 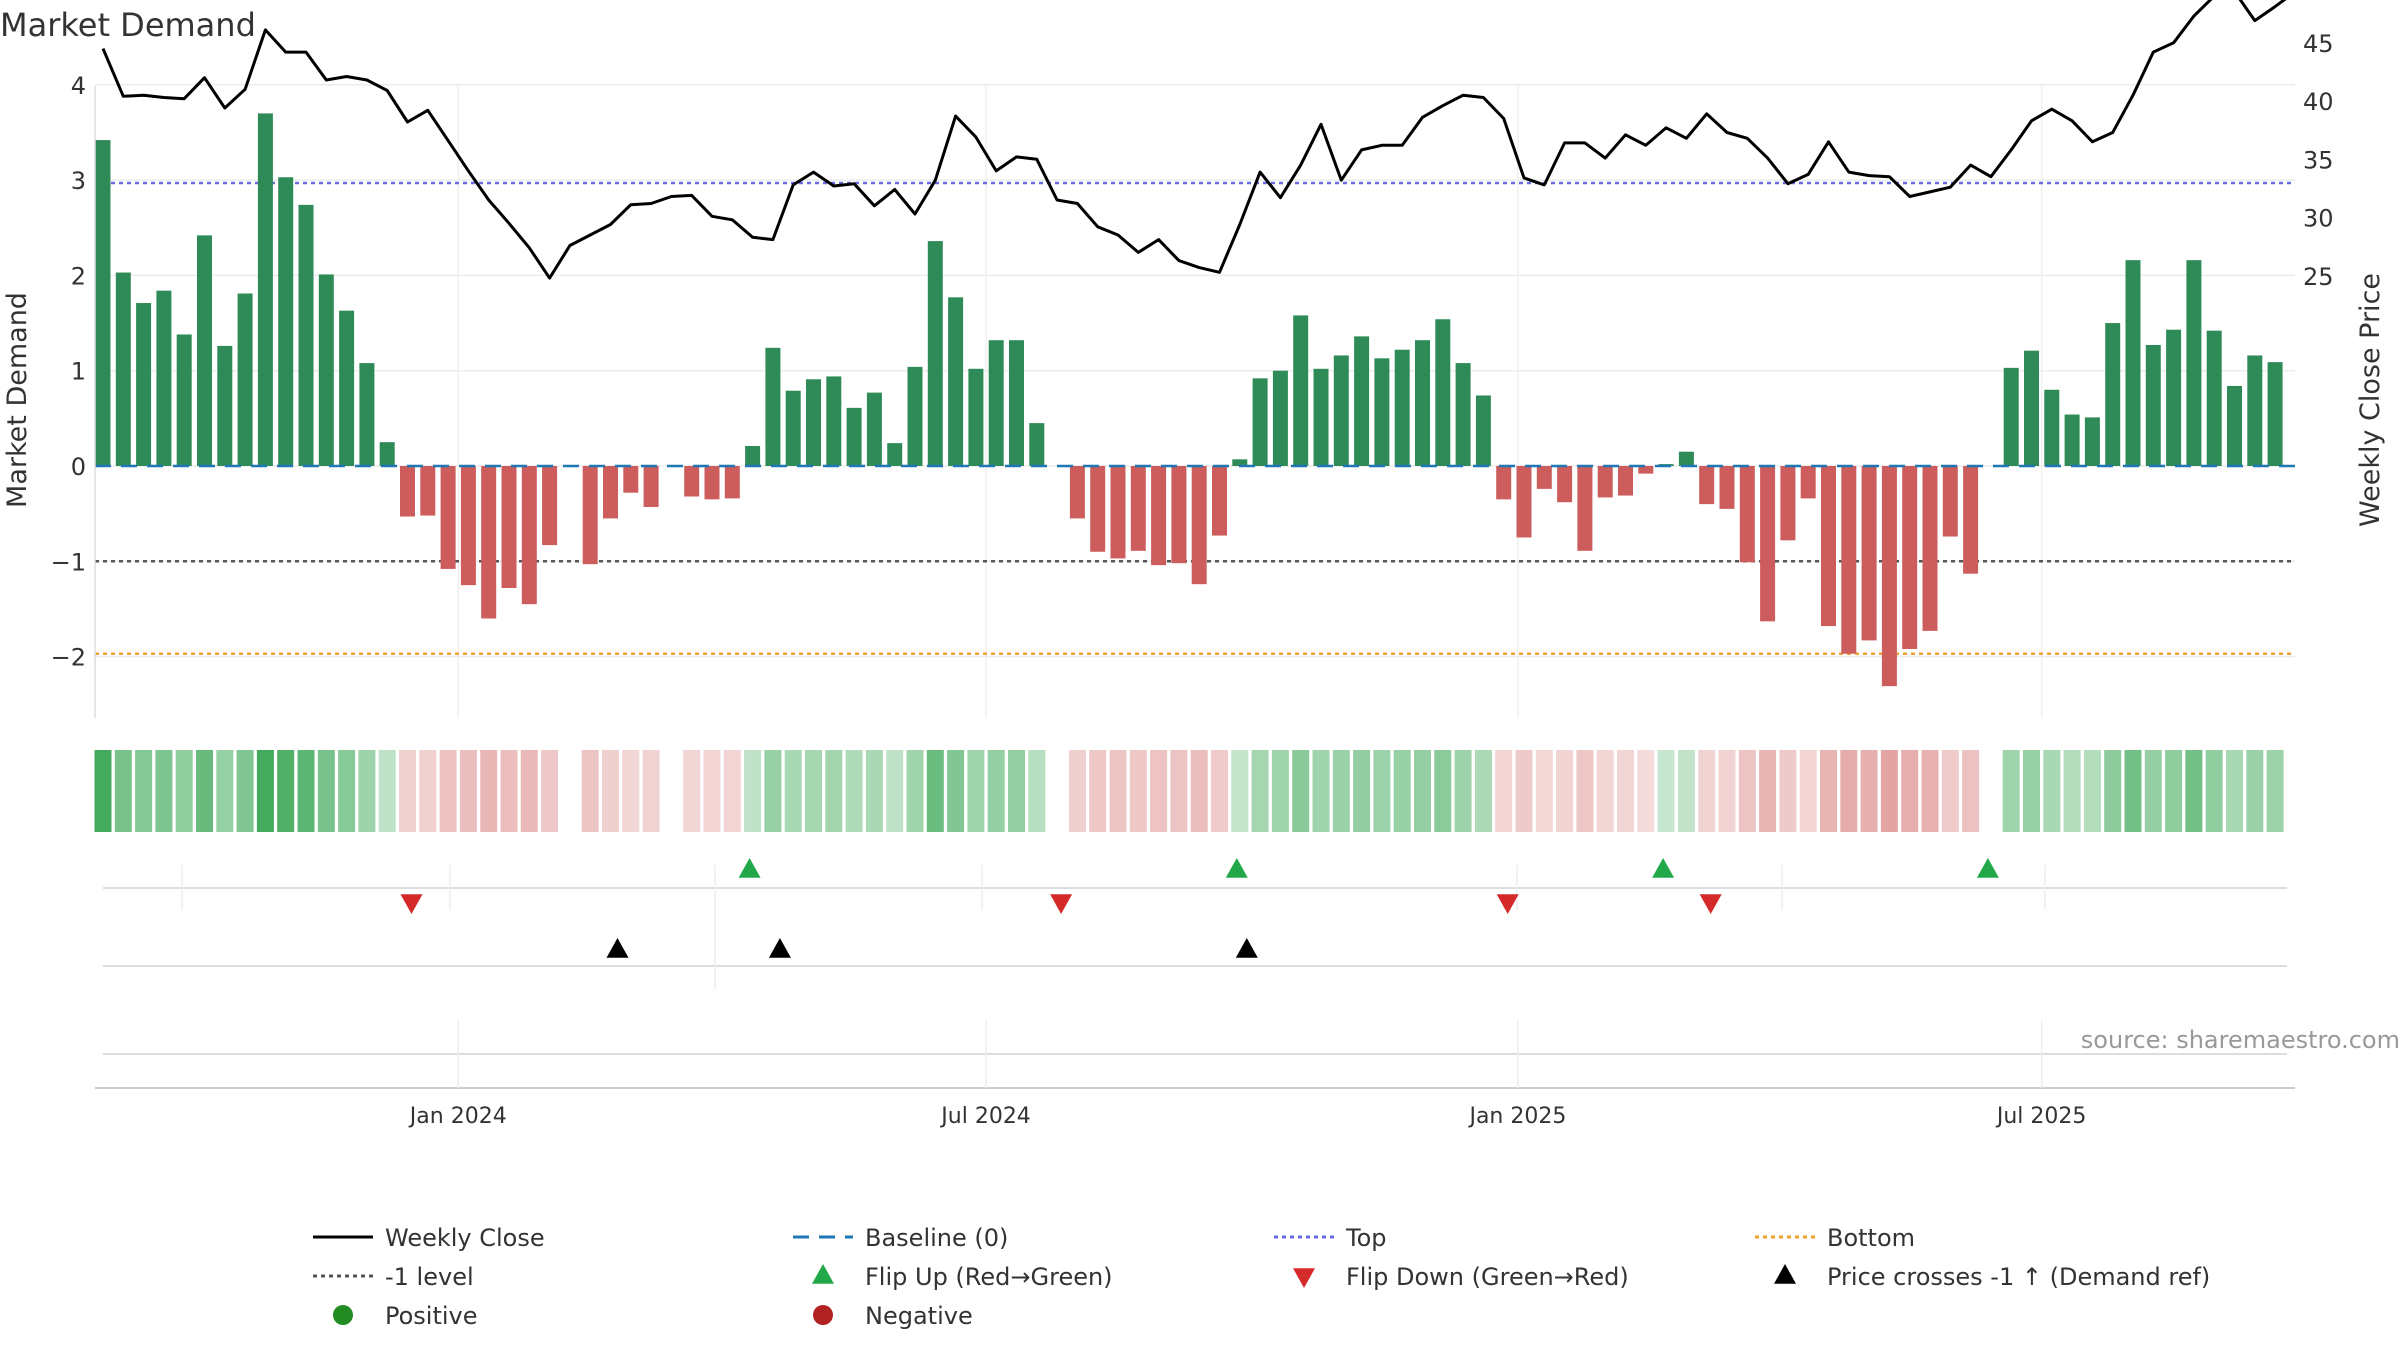 I want to click on legend-swatch-dot, so click(x=823, y=1315).